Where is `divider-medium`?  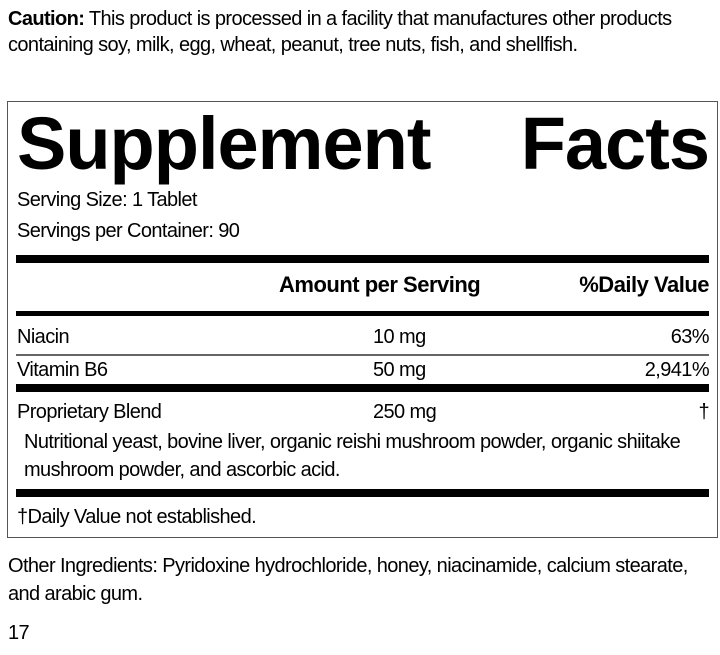
divider-medium is located at coordinates (362, 313).